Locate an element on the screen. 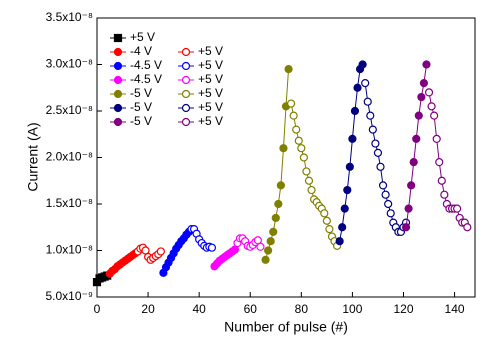 The height and width of the screenshot is (352, 488). x-tick-label: 40 is located at coordinates (199, 309).